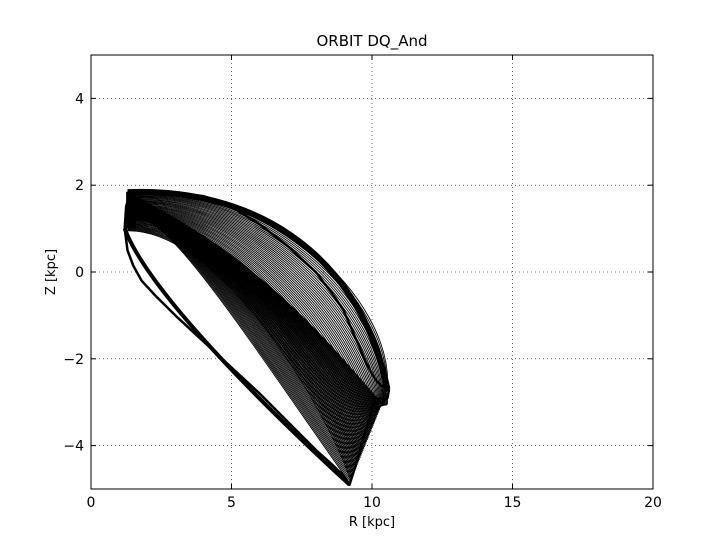  I want to click on chart-title: ORBIT DQ_And, so click(371, 41).